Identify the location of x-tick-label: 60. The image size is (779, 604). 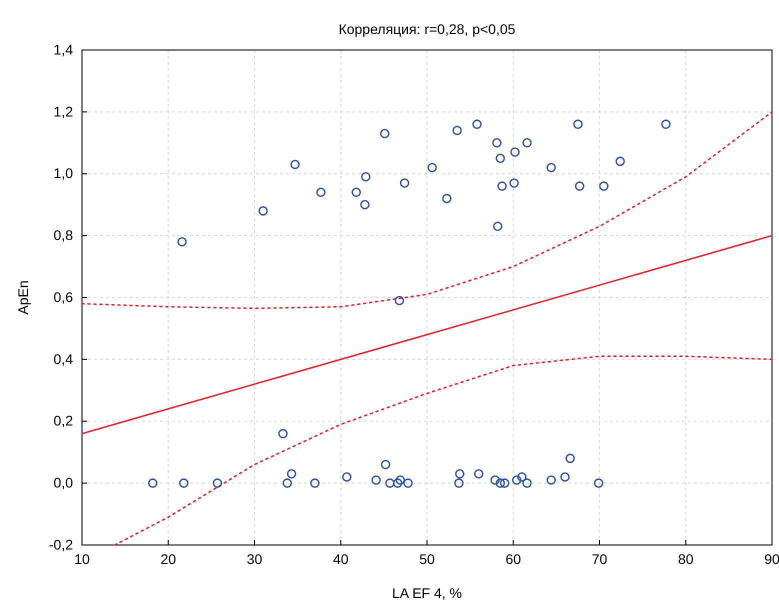
(513, 558).